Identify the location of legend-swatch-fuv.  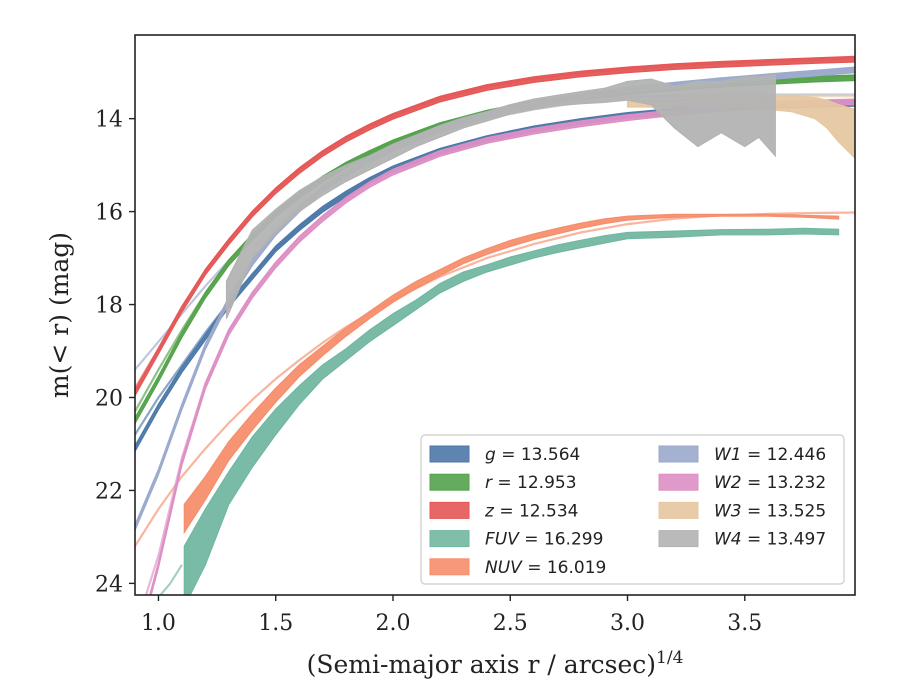
(449, 539).